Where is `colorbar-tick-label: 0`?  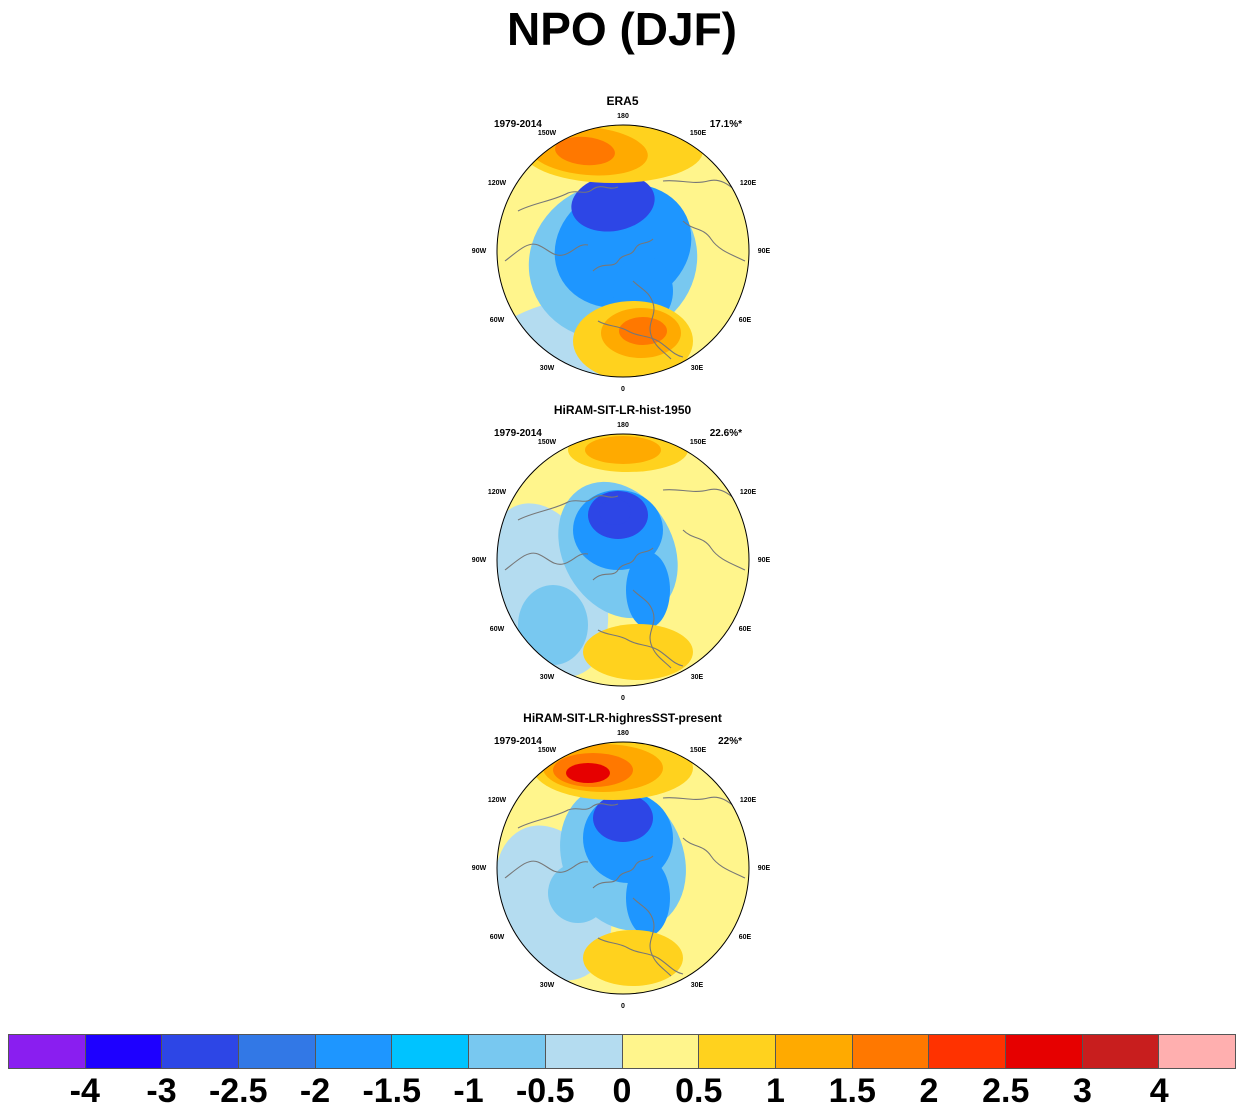 colorbar-tick-label: 0 is located at coordinates (622, 1091).